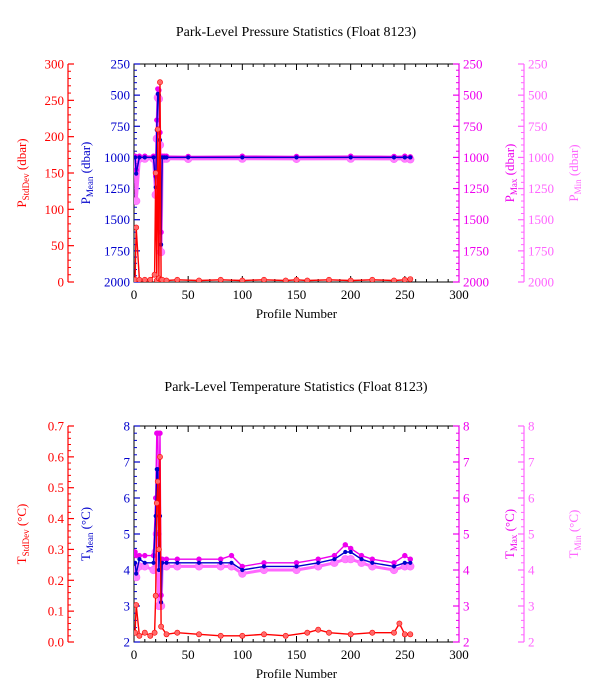 Image resolution: width=601 pixels, height=698 pixels. What do you see at coordinates (476, 250) in the screenshot?
I see `max-tick-label: 1750` at bounding box center [476, 250].